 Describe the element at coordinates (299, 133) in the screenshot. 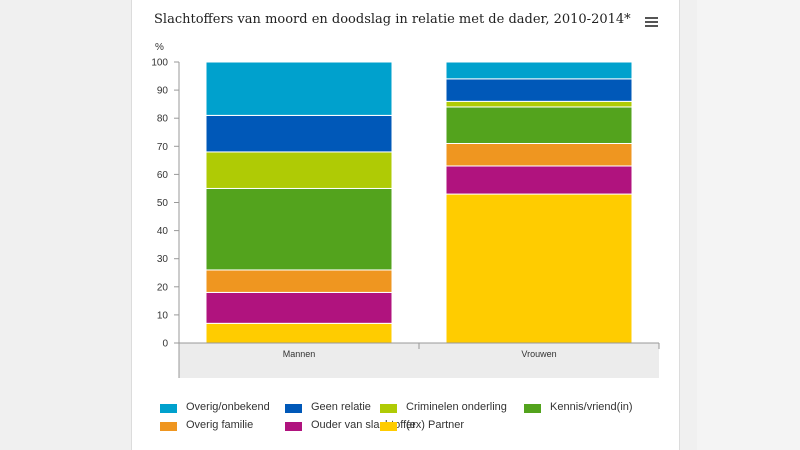

I see `bar-segment-mannen-geen-relatie` at that location.